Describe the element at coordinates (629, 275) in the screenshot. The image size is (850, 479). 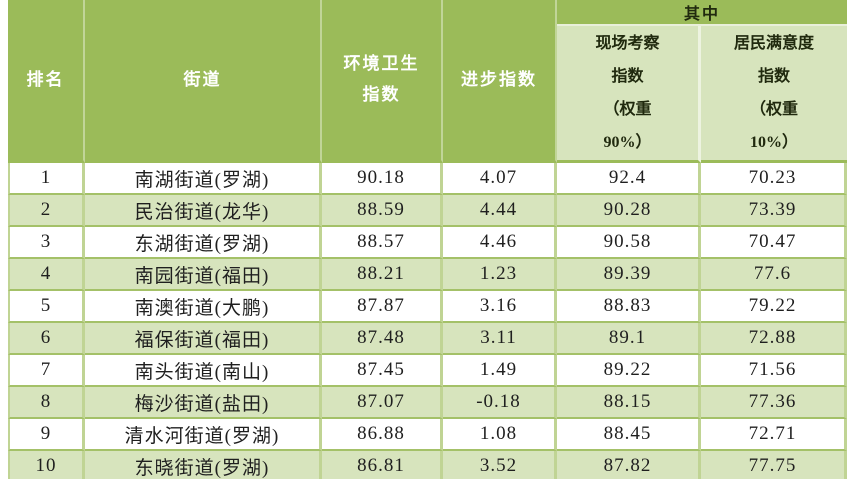
I see `cell-onsite: 89.39` at that location.